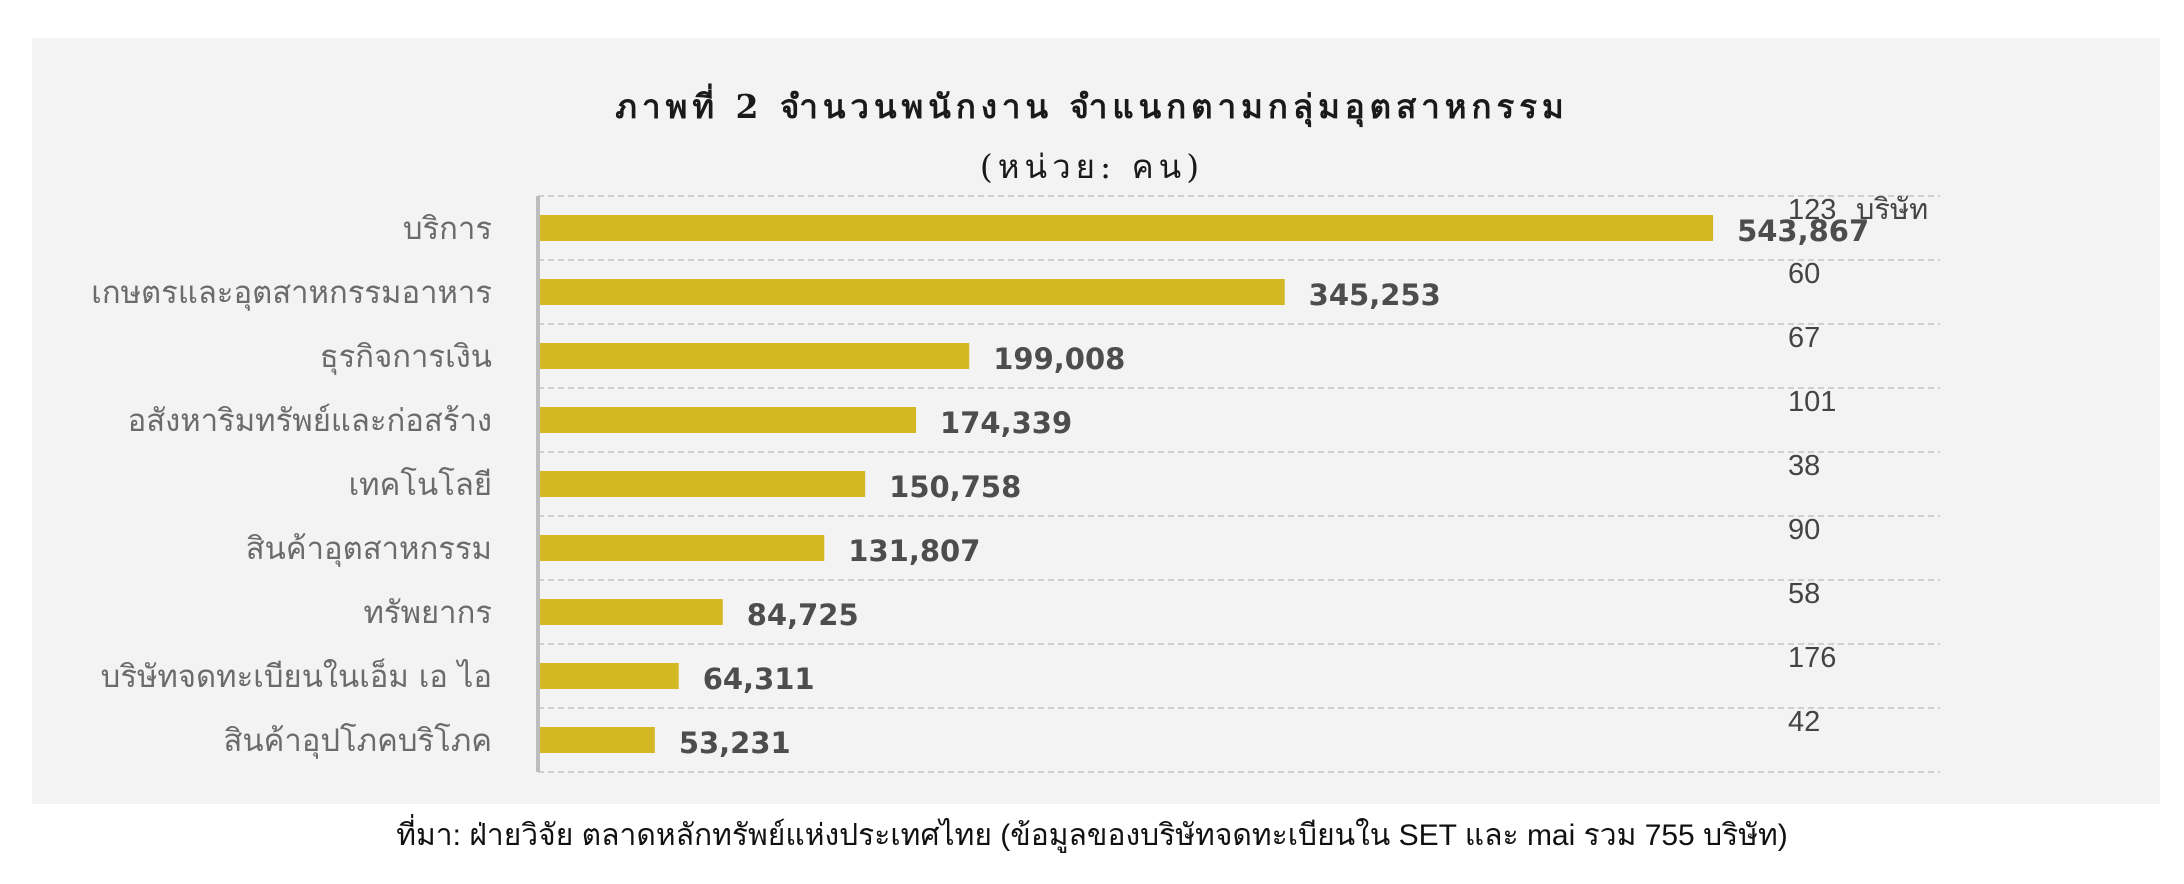 This screenshot has height=884, width=2184. Describe the element at coordinates (1812, 658) in the screenshot. I see `company-count-label: 176` at that location.